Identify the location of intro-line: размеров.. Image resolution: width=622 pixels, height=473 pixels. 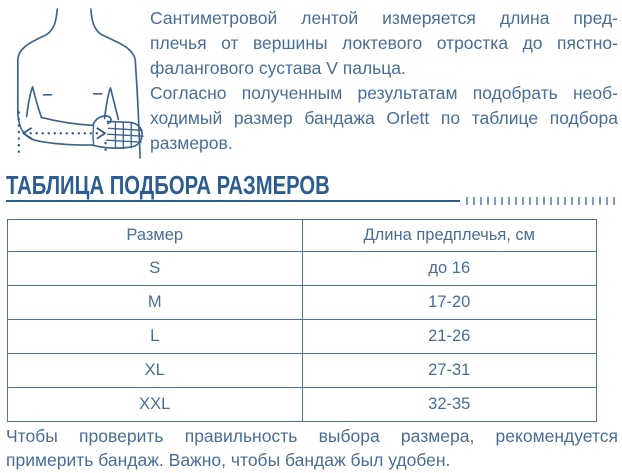
(191, 143).